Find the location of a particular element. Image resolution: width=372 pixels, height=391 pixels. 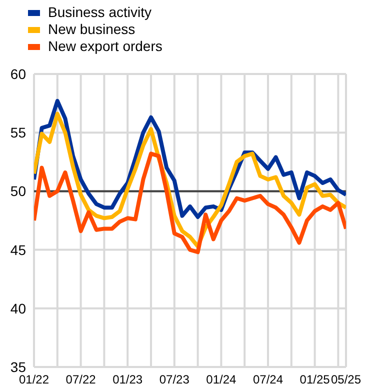

legend-label: Business activity is located at coordinates (100, 12).